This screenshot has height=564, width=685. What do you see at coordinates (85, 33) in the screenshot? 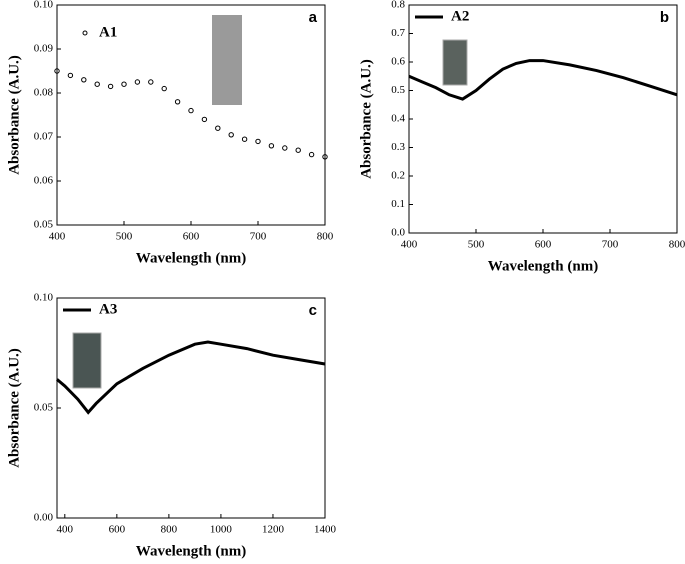
I see `legend-marker` at bounding box center [85, 33].